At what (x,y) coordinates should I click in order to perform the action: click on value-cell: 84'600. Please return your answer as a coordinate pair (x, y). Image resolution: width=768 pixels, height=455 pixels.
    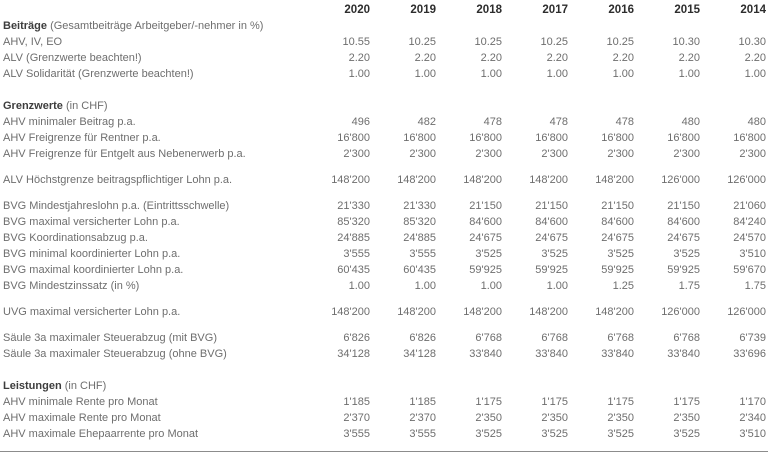
    Looking at the image, I should click on (551, 222).